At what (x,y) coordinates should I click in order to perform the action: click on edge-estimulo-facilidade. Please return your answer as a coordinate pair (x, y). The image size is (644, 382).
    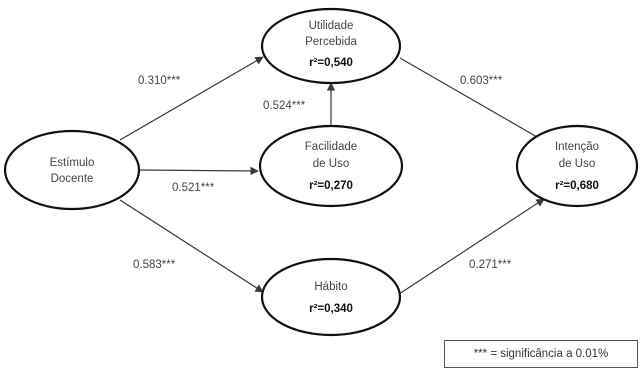
    Looking at the image, I should click on (199, 171).